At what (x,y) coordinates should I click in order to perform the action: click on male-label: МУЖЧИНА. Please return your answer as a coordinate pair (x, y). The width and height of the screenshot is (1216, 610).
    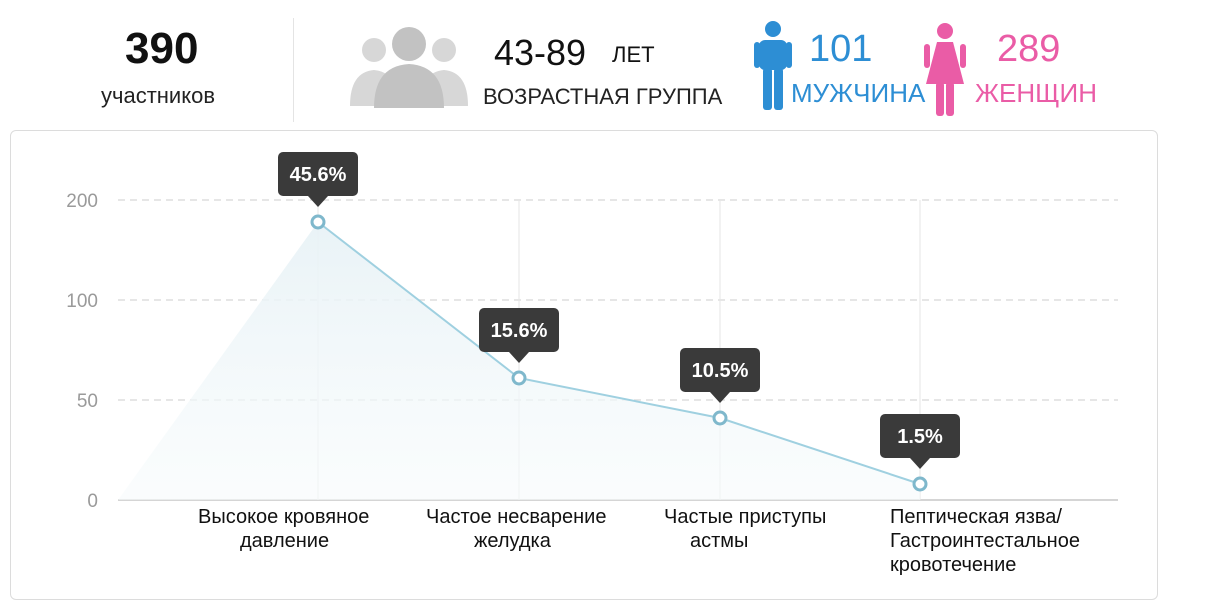
    Looking at the image, I should click on (858, 93).